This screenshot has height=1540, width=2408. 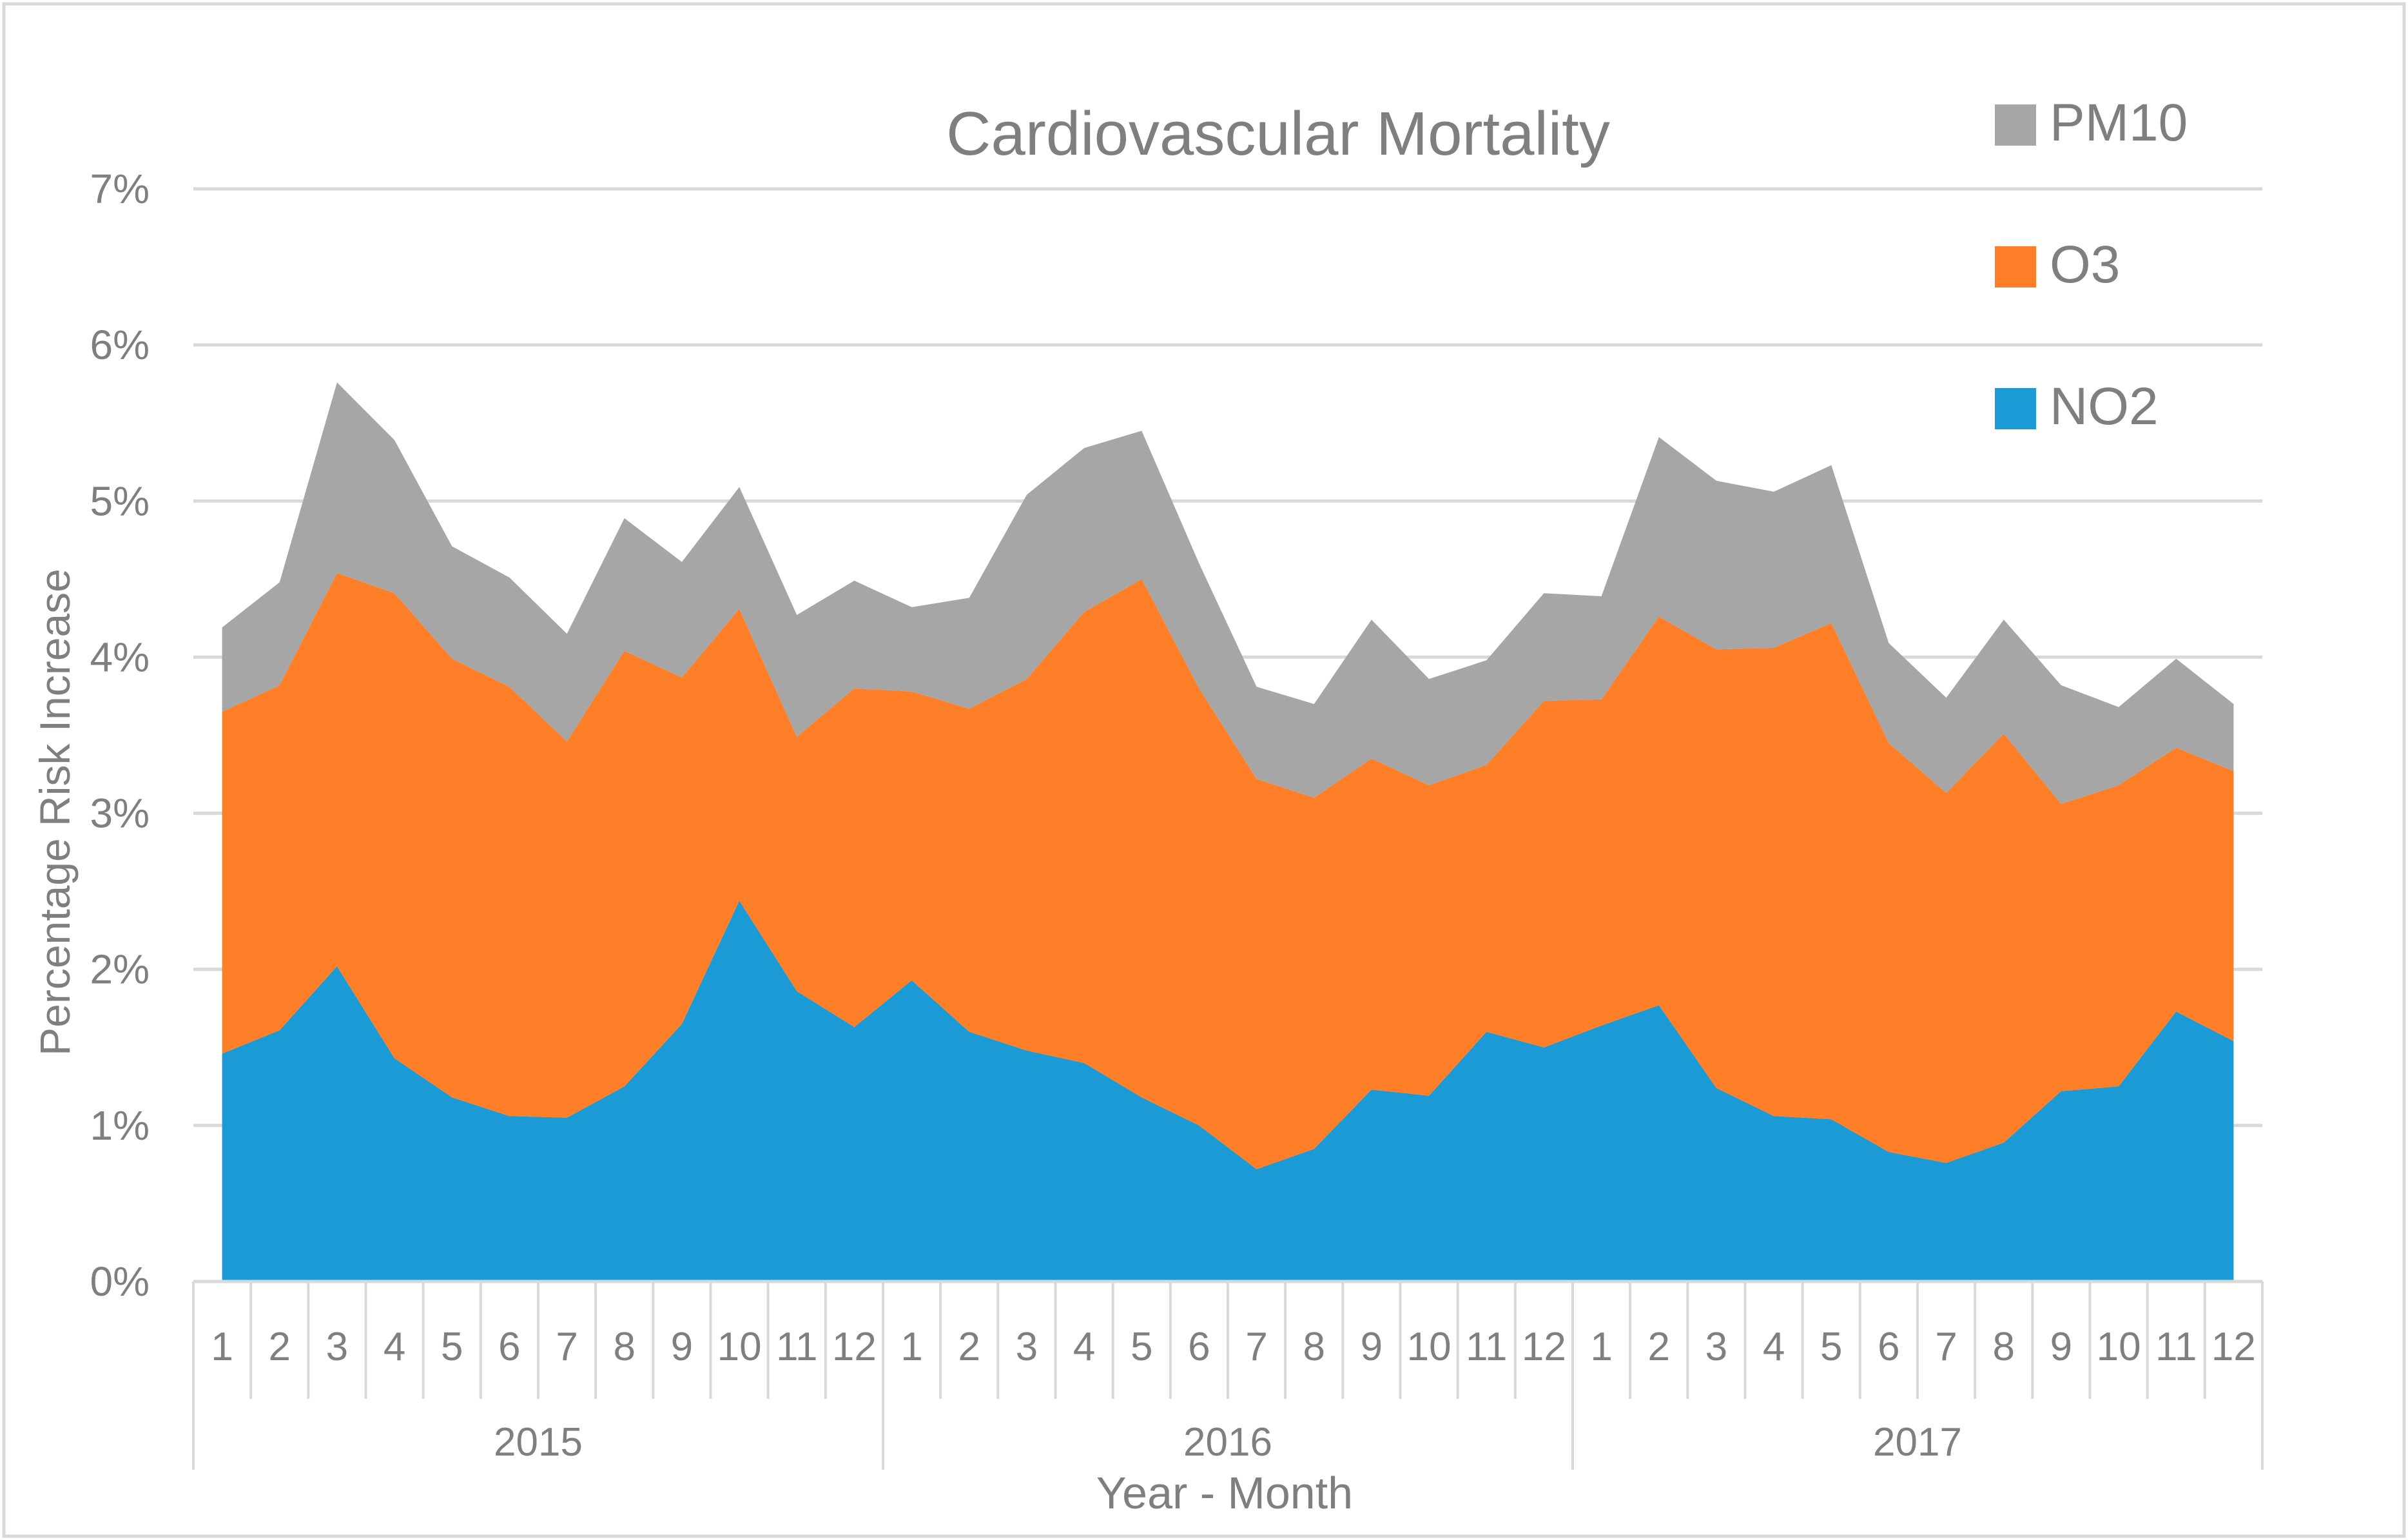 I want to click on legend-label-o3: O3, so click(x=2085, y=264).